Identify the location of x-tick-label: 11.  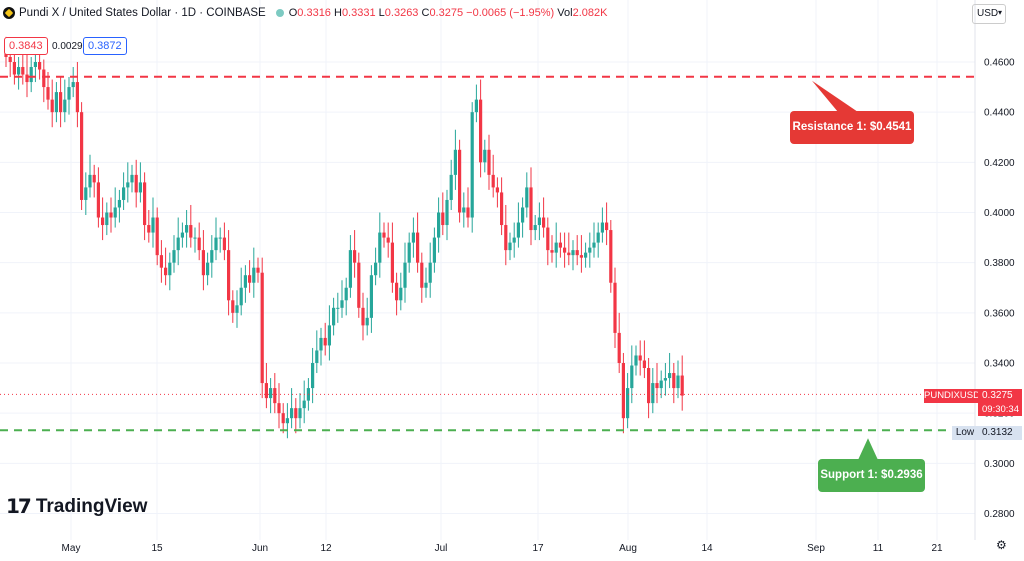
(878, 548).